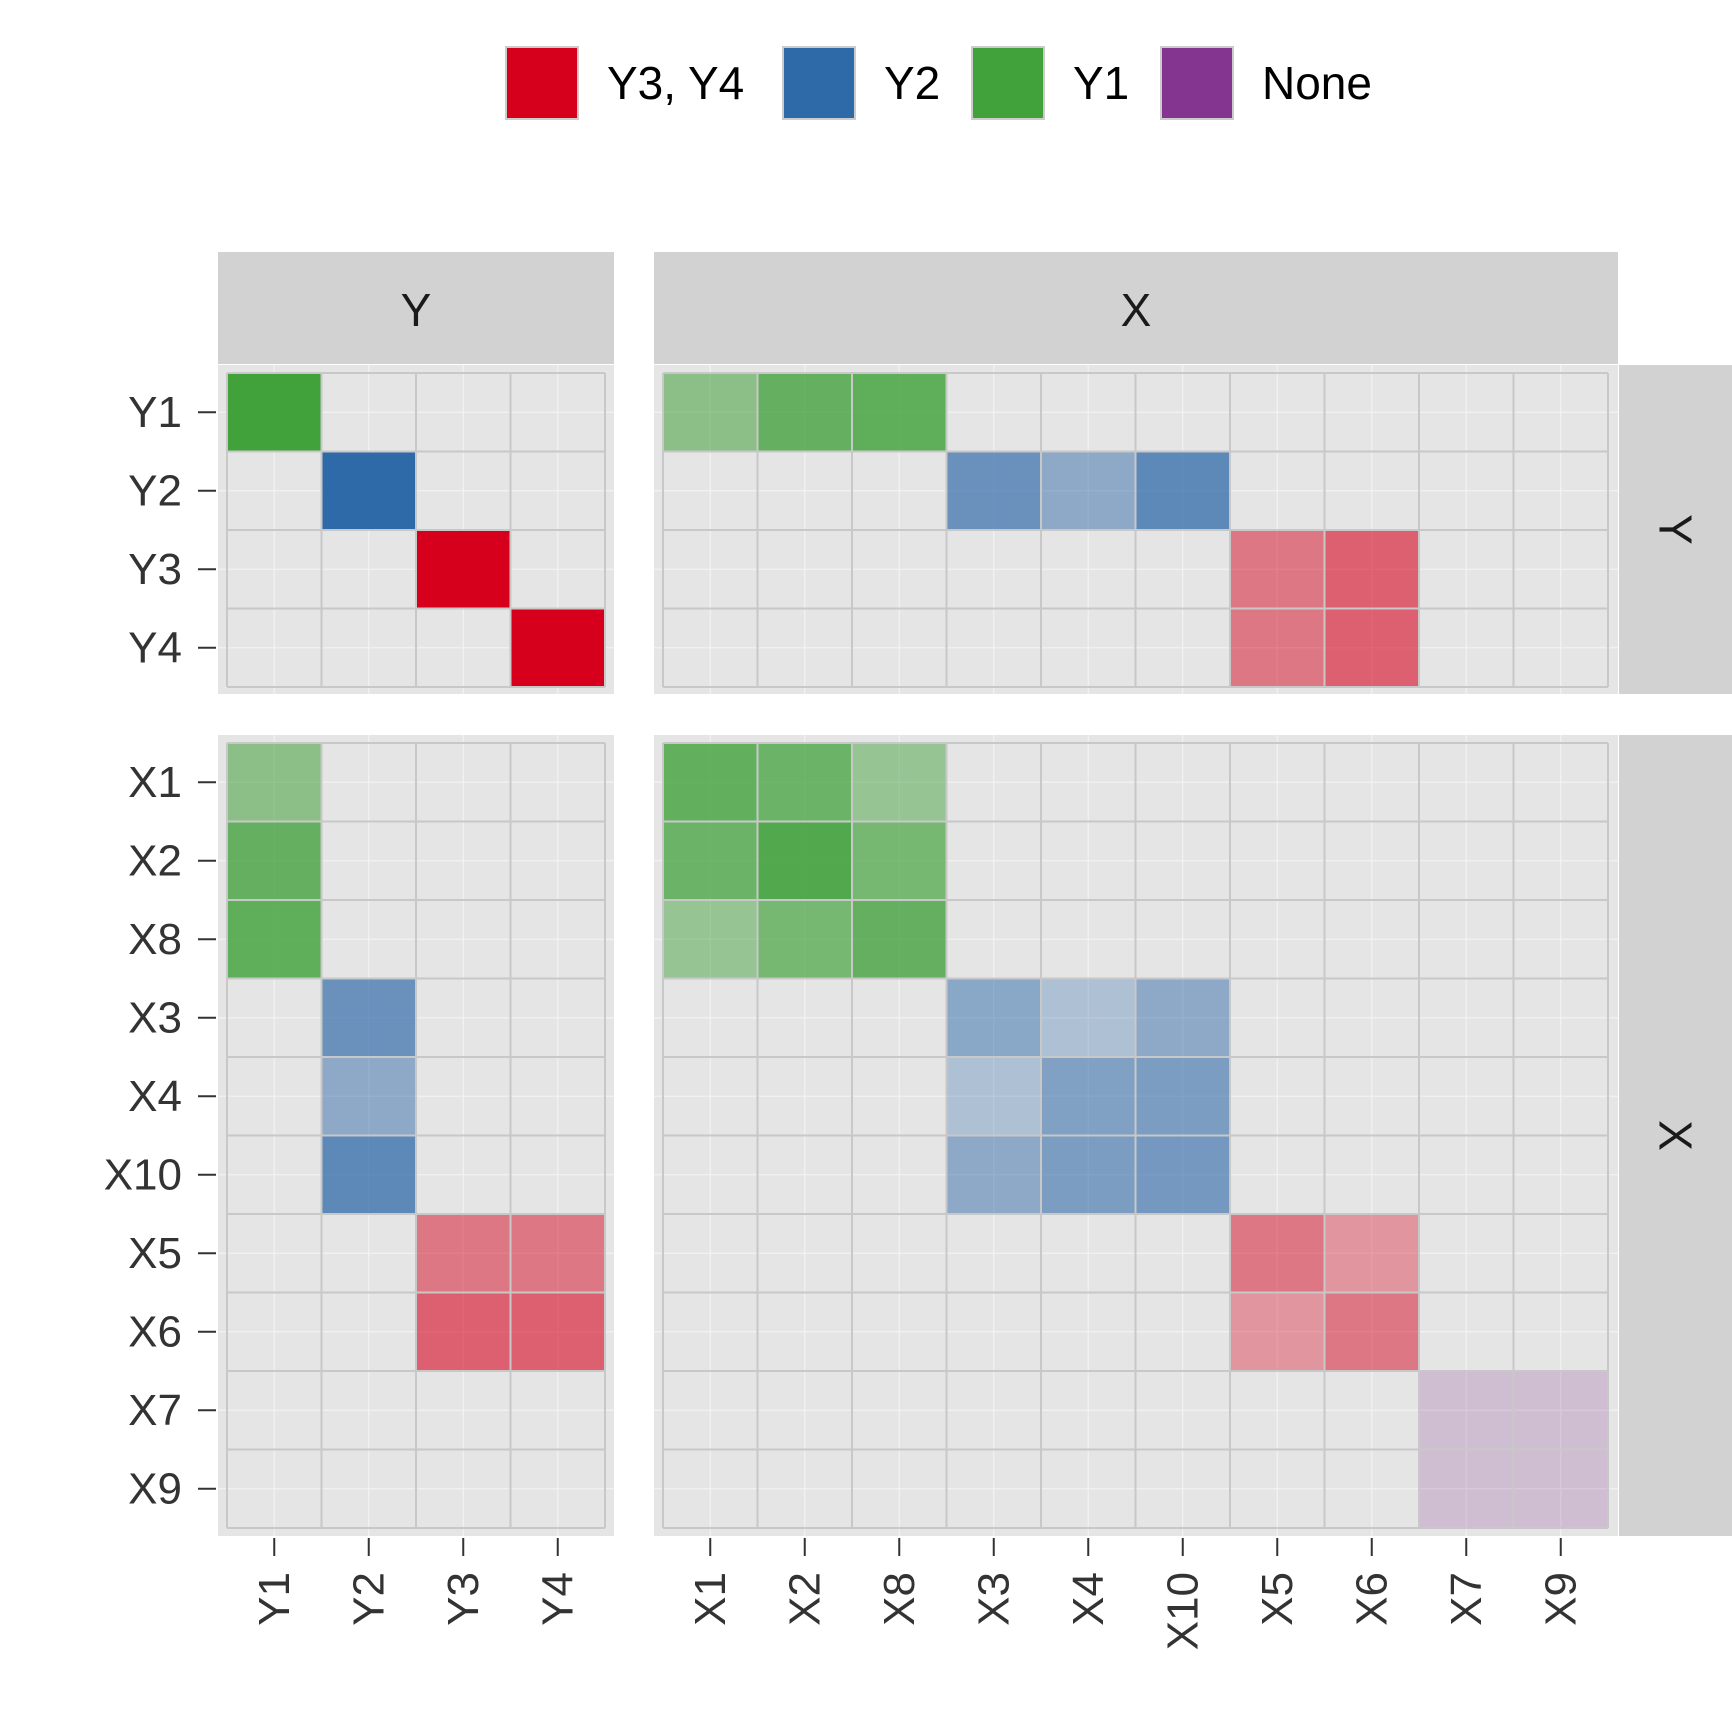  Describe the element at coordinates (912, 83) in the screenshot. I see `legend-label: Y2` at that location.